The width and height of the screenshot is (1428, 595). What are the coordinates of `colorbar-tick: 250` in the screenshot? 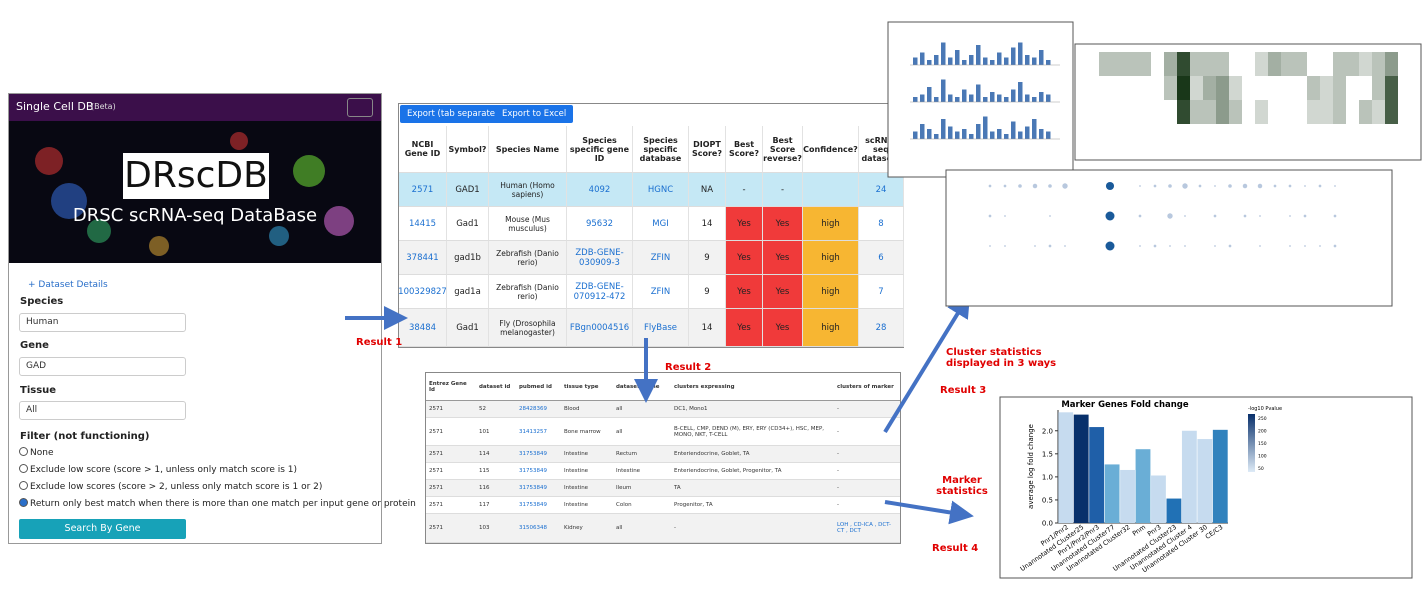 It's located at (1262, 419).